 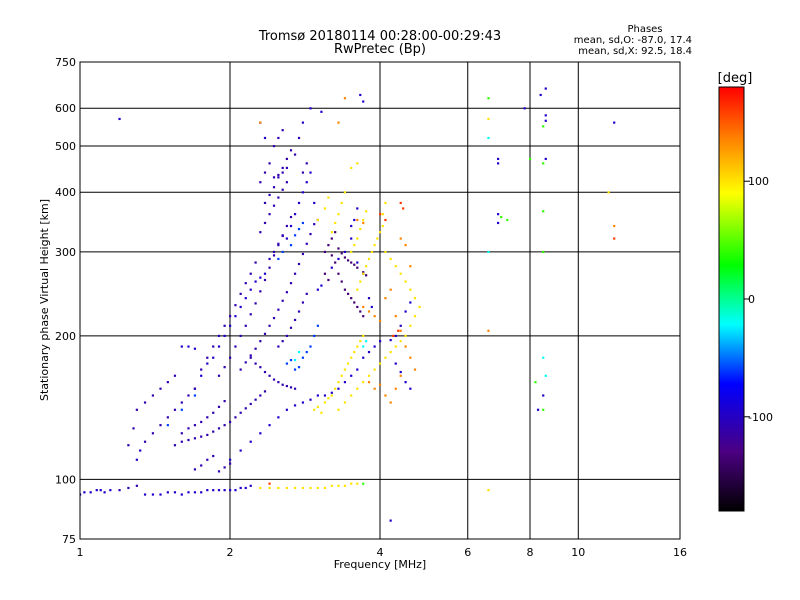 What do you see at coordinates (578, 552) in the screenshot?
I see `x-tick-label: 10` at bounding box center [578, 552].